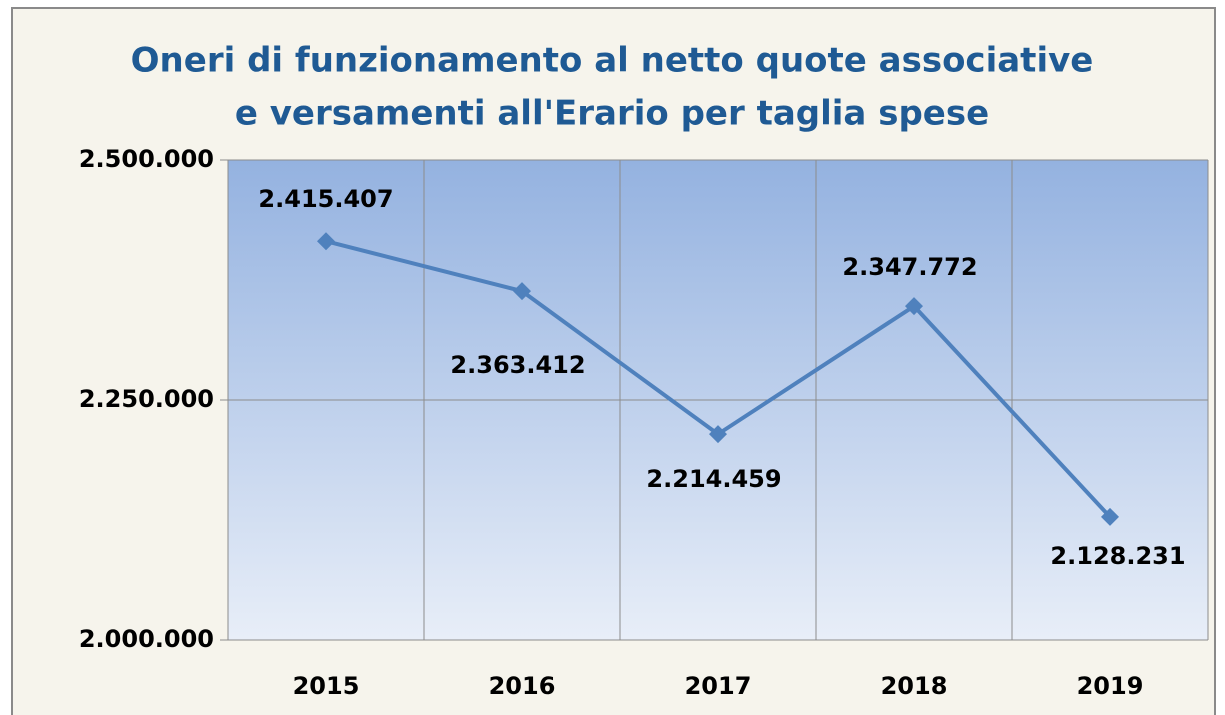  I want to click on y-tick-label: 2.500.000, so click(146, 159).